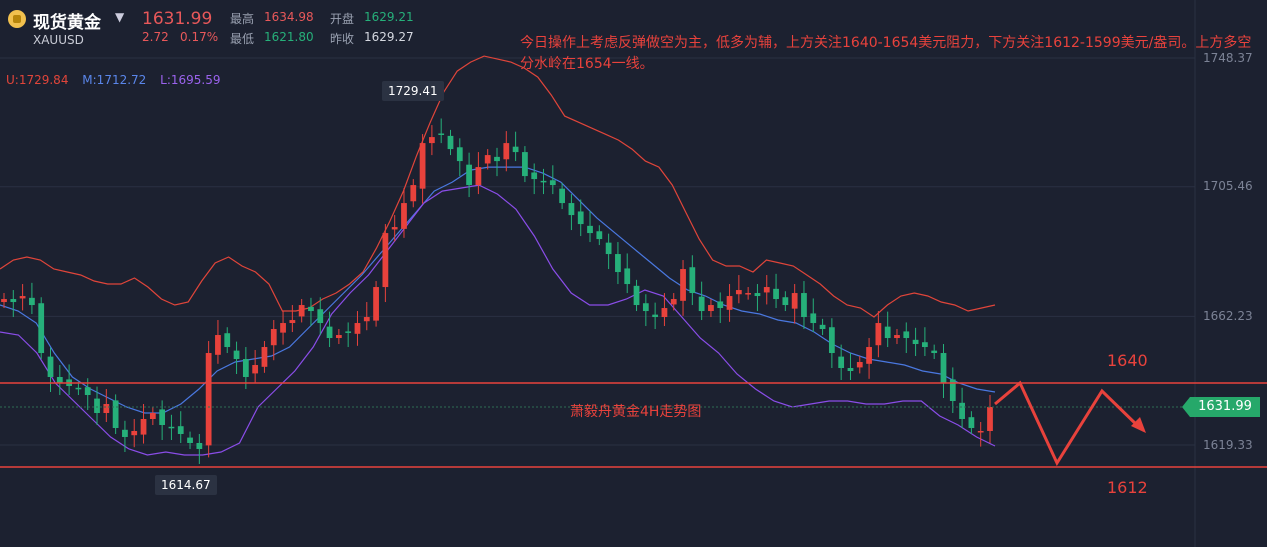 The image size is (1267, 547). I want to click on projection-path, so click(1070, 423).